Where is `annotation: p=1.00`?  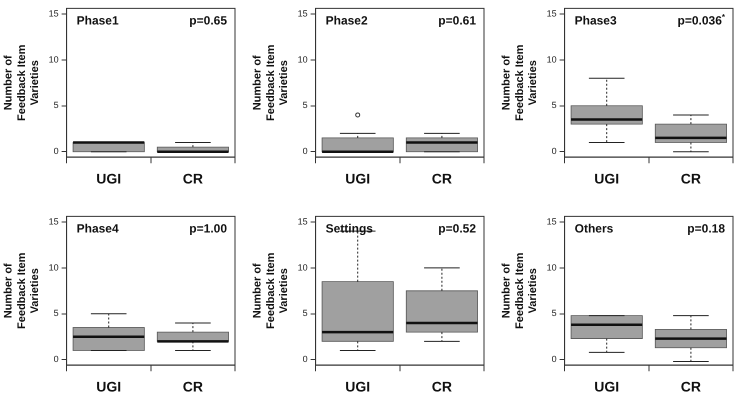
annotation: p=1.00 is located at coordinates (208, 228).